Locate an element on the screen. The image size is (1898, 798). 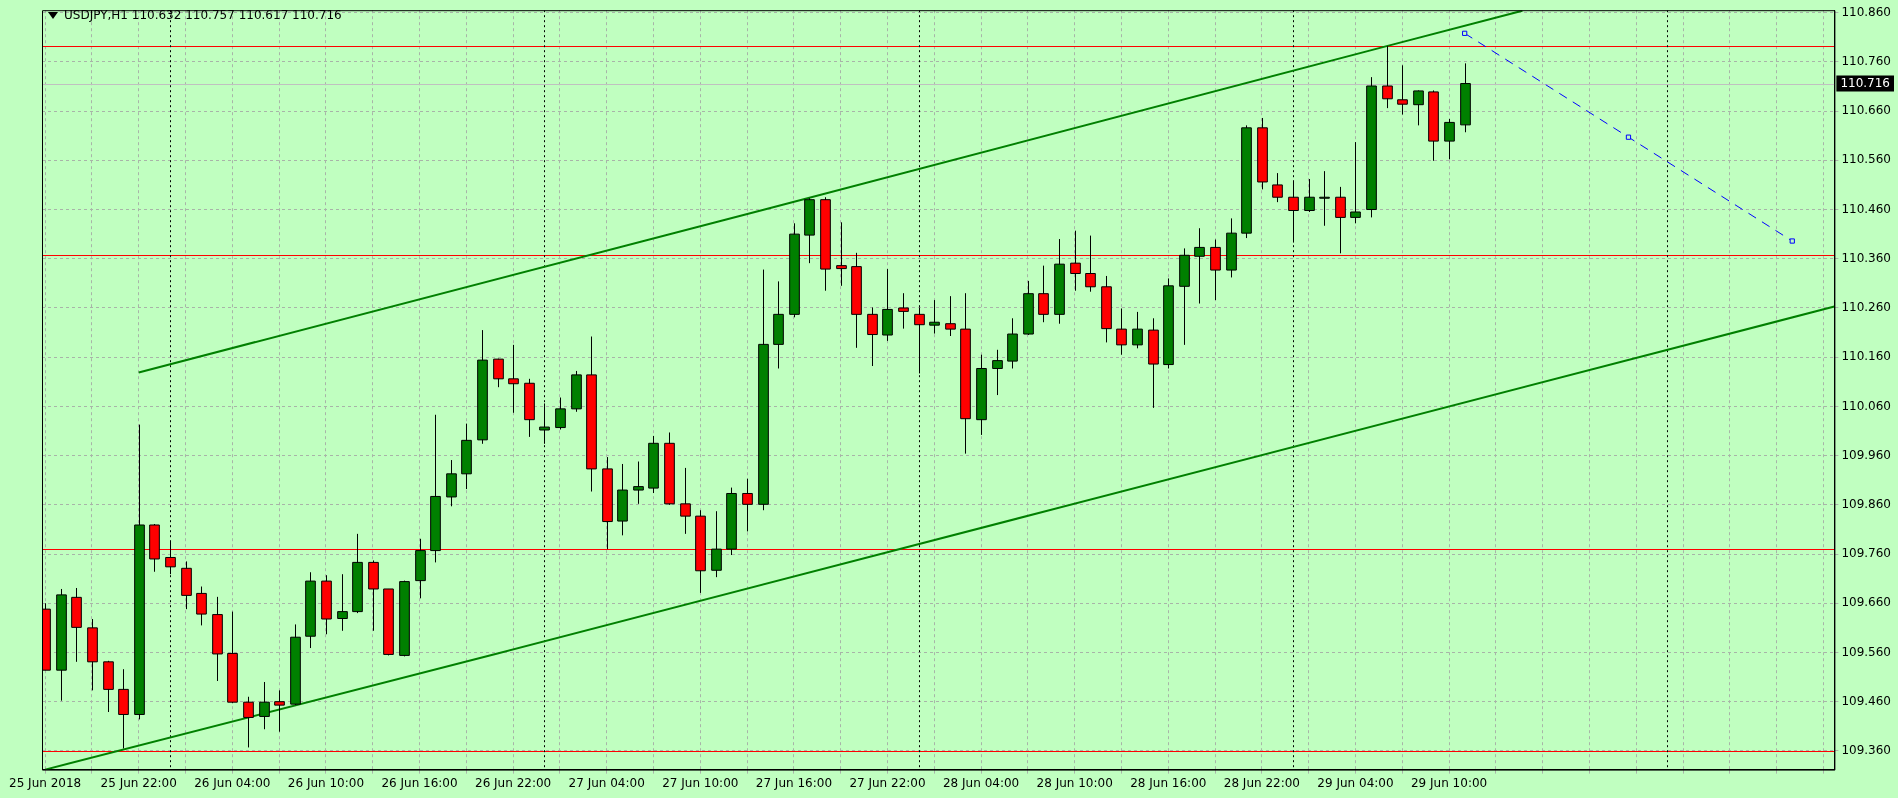
x-tick-label: 26 Jun 10:00 is located at coordinates (326, 782).